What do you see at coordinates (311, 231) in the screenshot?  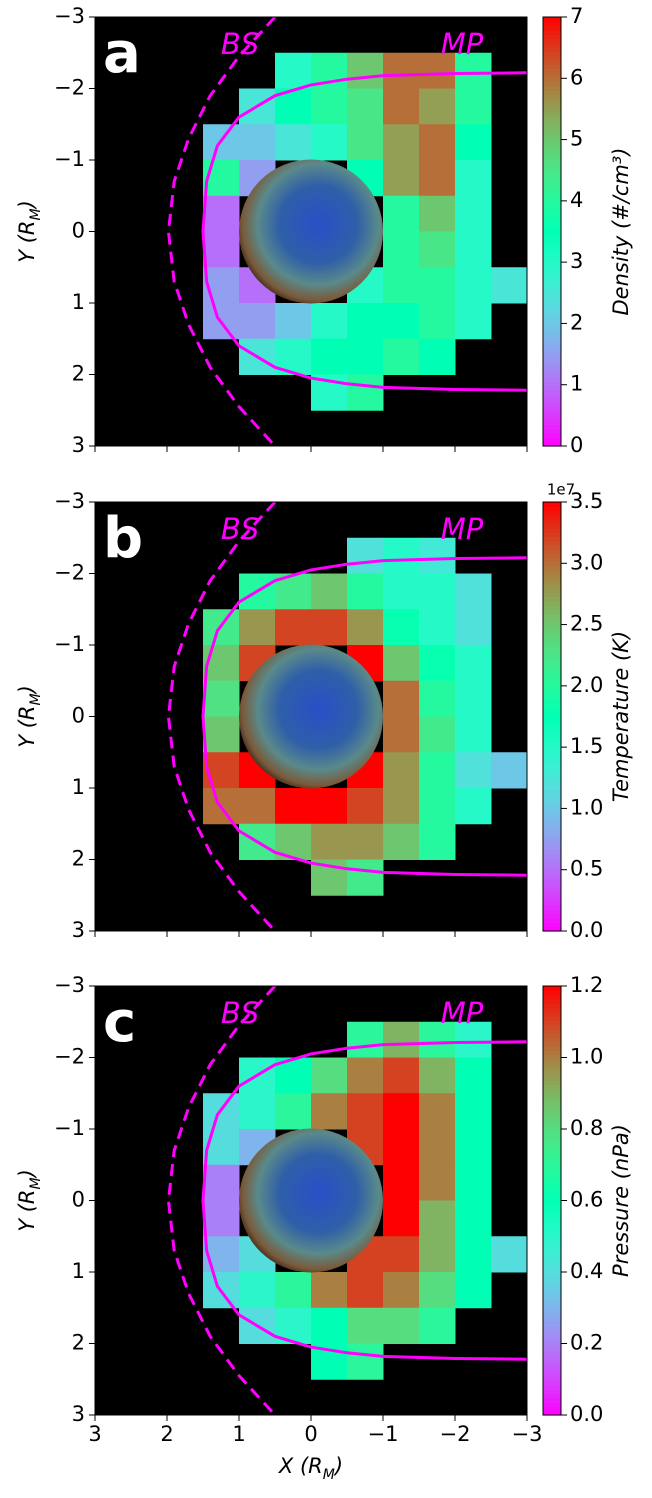 I see `planet` at bounding box center [311, 231].